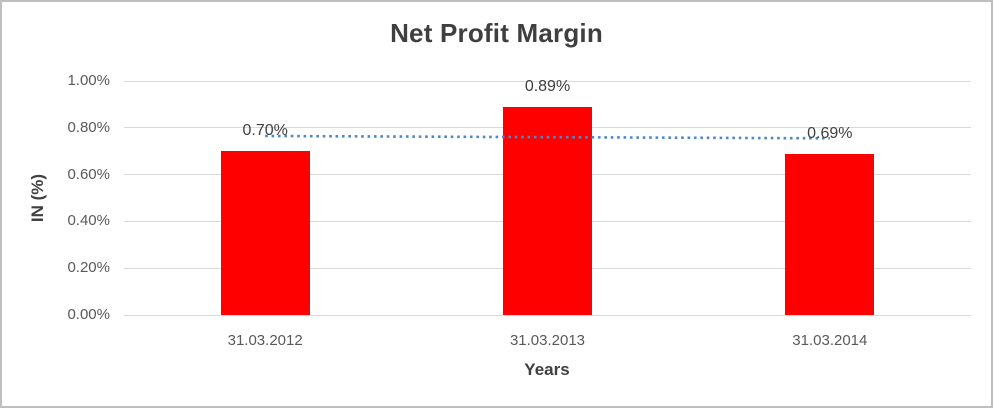 Image resolution: width=993 pixels, height=408 pixels. What do you see at coordinates (547, 369) in the screenshot?
I see `x-axis-title: Years` at bounding box center [547, 369].